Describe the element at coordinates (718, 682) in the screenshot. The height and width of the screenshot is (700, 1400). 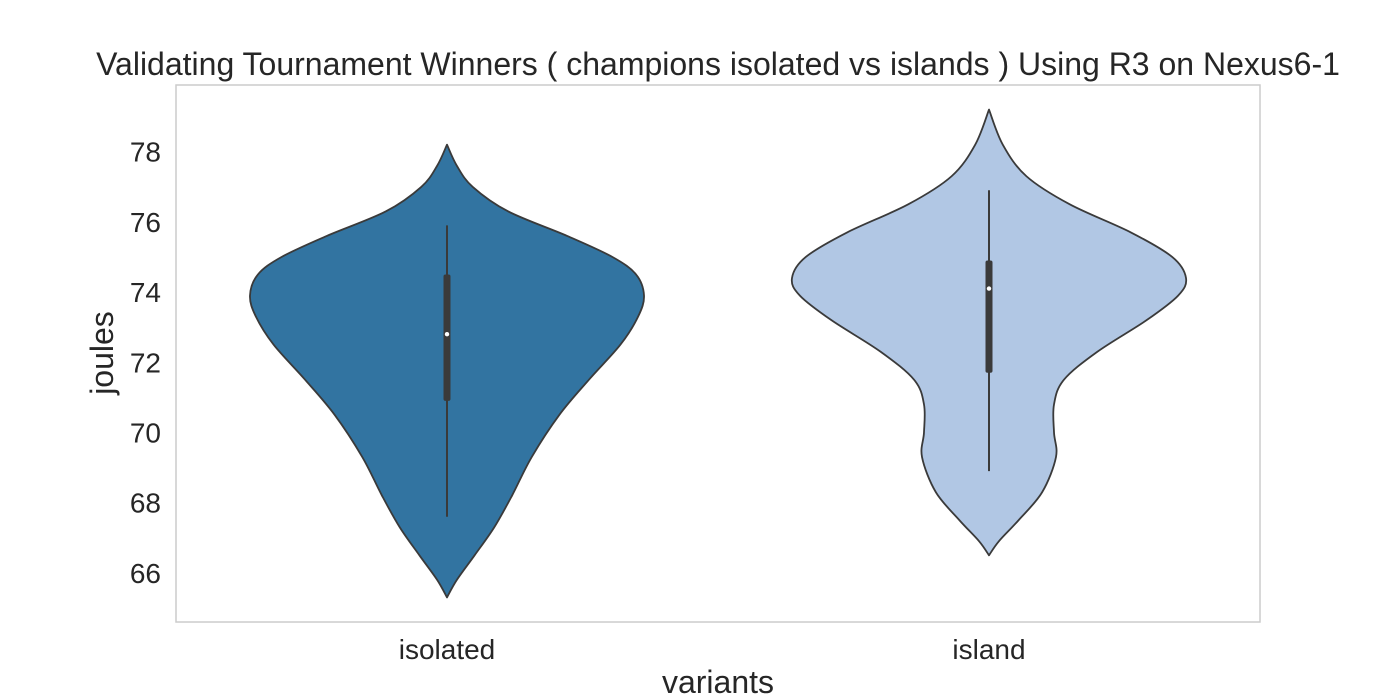
I see `x-axis-label: variants` at that location.